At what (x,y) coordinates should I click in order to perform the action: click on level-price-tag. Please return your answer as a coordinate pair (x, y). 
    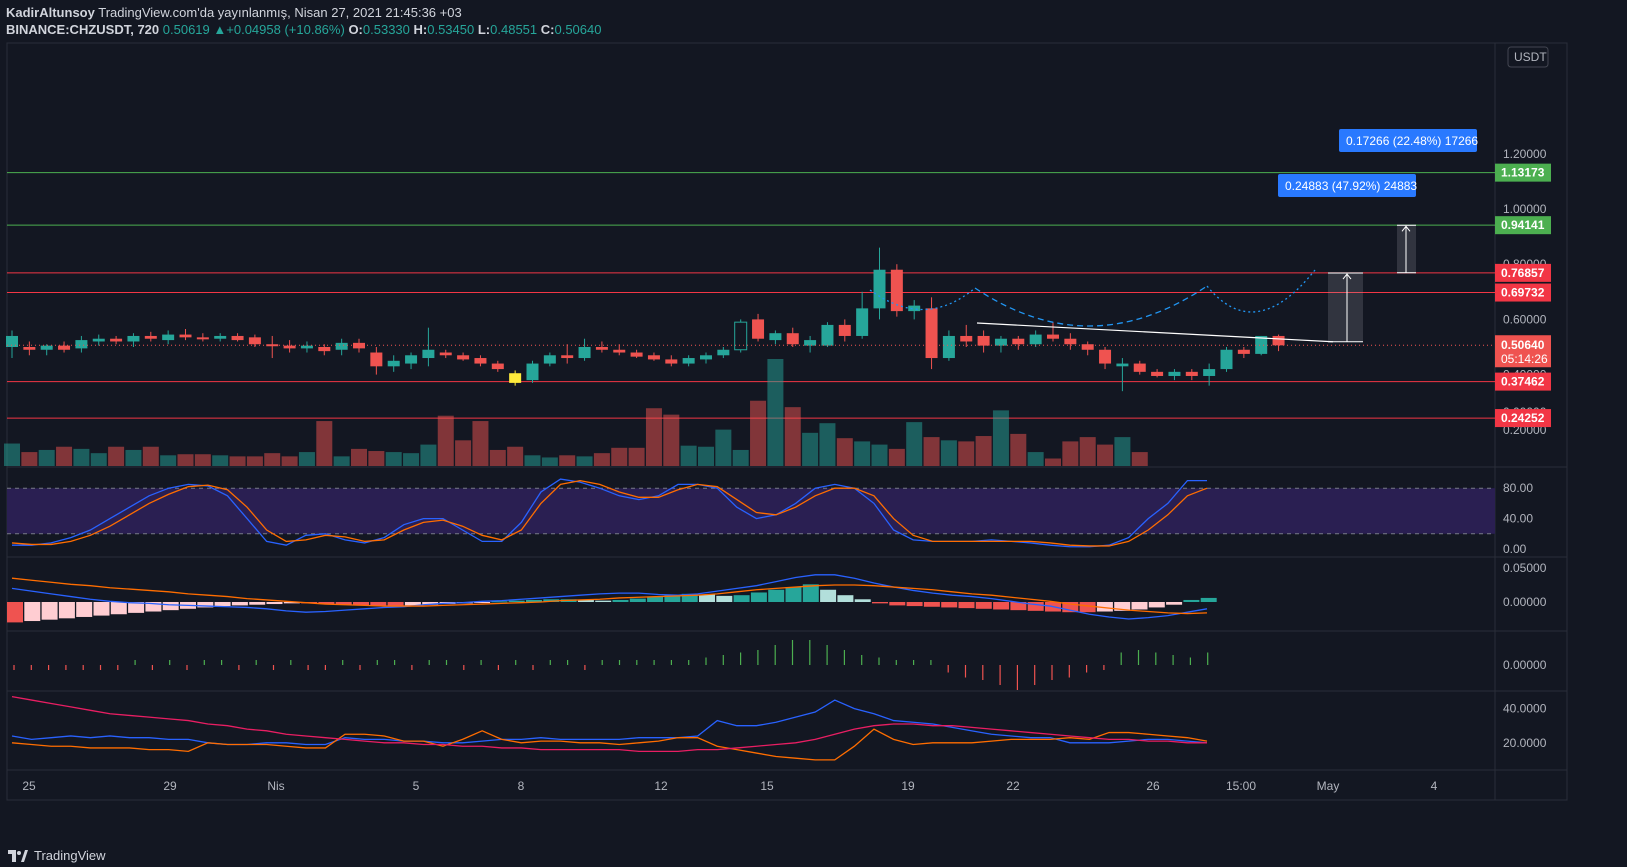
    Looking at the image, I should click on (1523, 381).